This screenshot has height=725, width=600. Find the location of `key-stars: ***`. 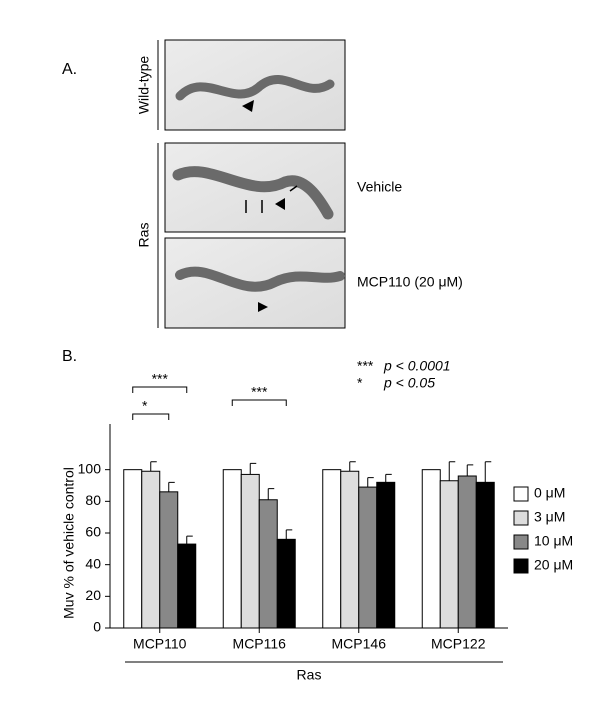

key-stars: *** is located at coordinates (365, 366).